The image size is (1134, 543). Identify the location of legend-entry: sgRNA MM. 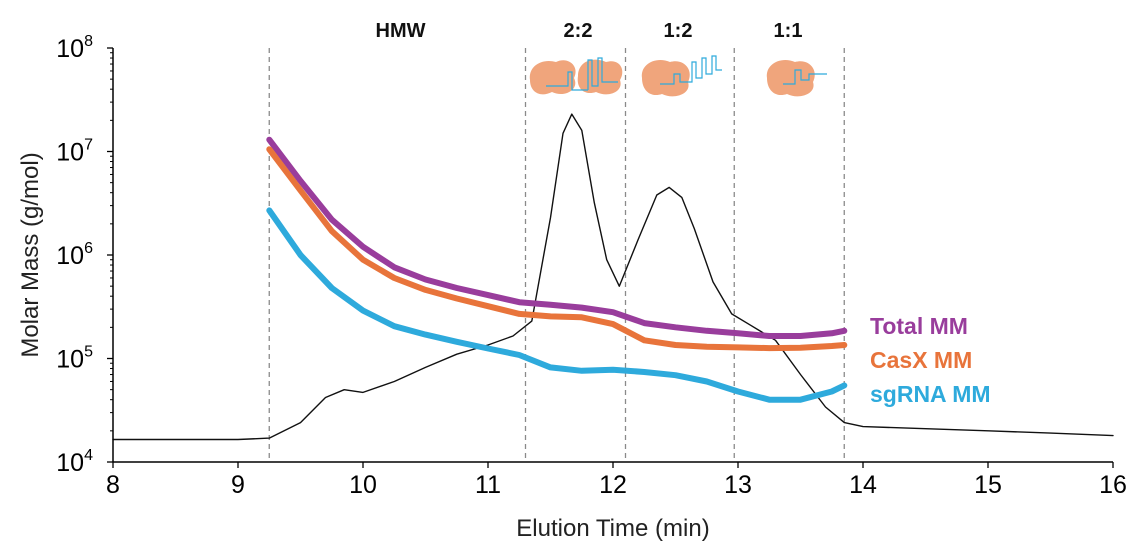
(930, 394).